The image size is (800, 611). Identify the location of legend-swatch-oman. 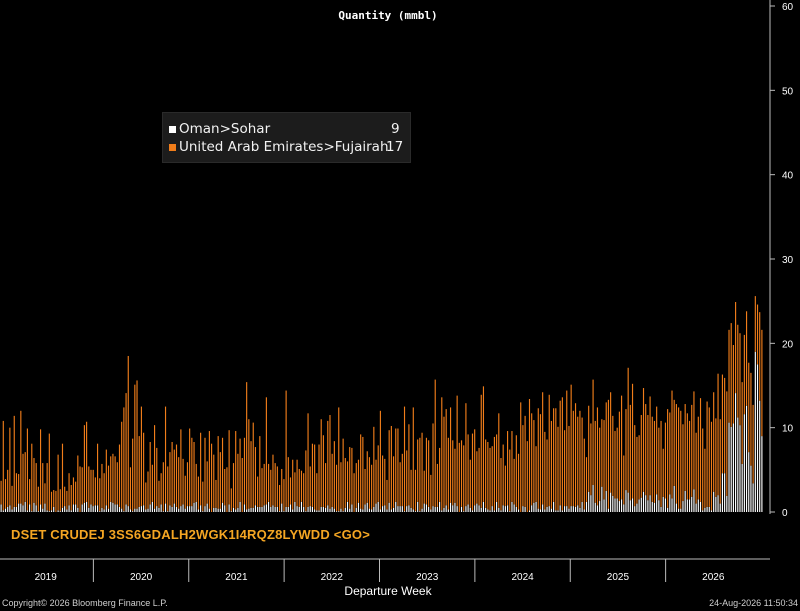
(172, 129).